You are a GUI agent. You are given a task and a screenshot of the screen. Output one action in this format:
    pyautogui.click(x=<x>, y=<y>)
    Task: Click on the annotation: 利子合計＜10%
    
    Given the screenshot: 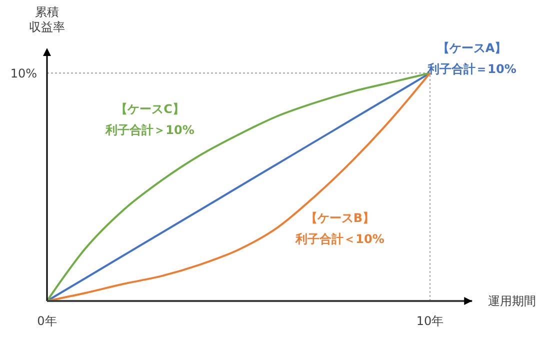 What is the action you would take?
    pyautogui.click(x=339, y=239)
    